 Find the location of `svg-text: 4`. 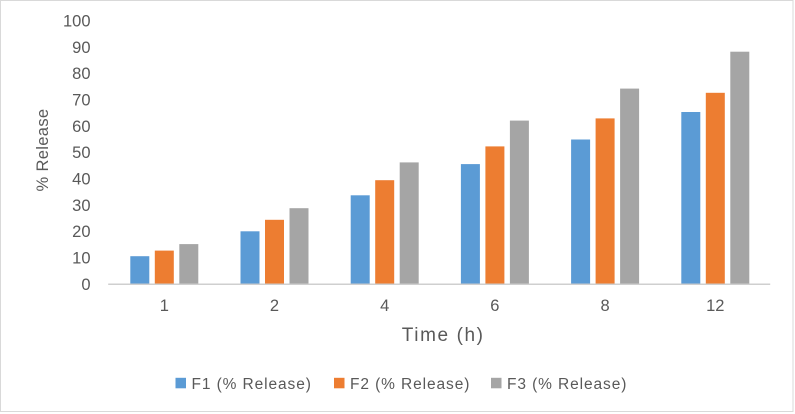

svg-text: 4 is located at coordinates (384, 306).